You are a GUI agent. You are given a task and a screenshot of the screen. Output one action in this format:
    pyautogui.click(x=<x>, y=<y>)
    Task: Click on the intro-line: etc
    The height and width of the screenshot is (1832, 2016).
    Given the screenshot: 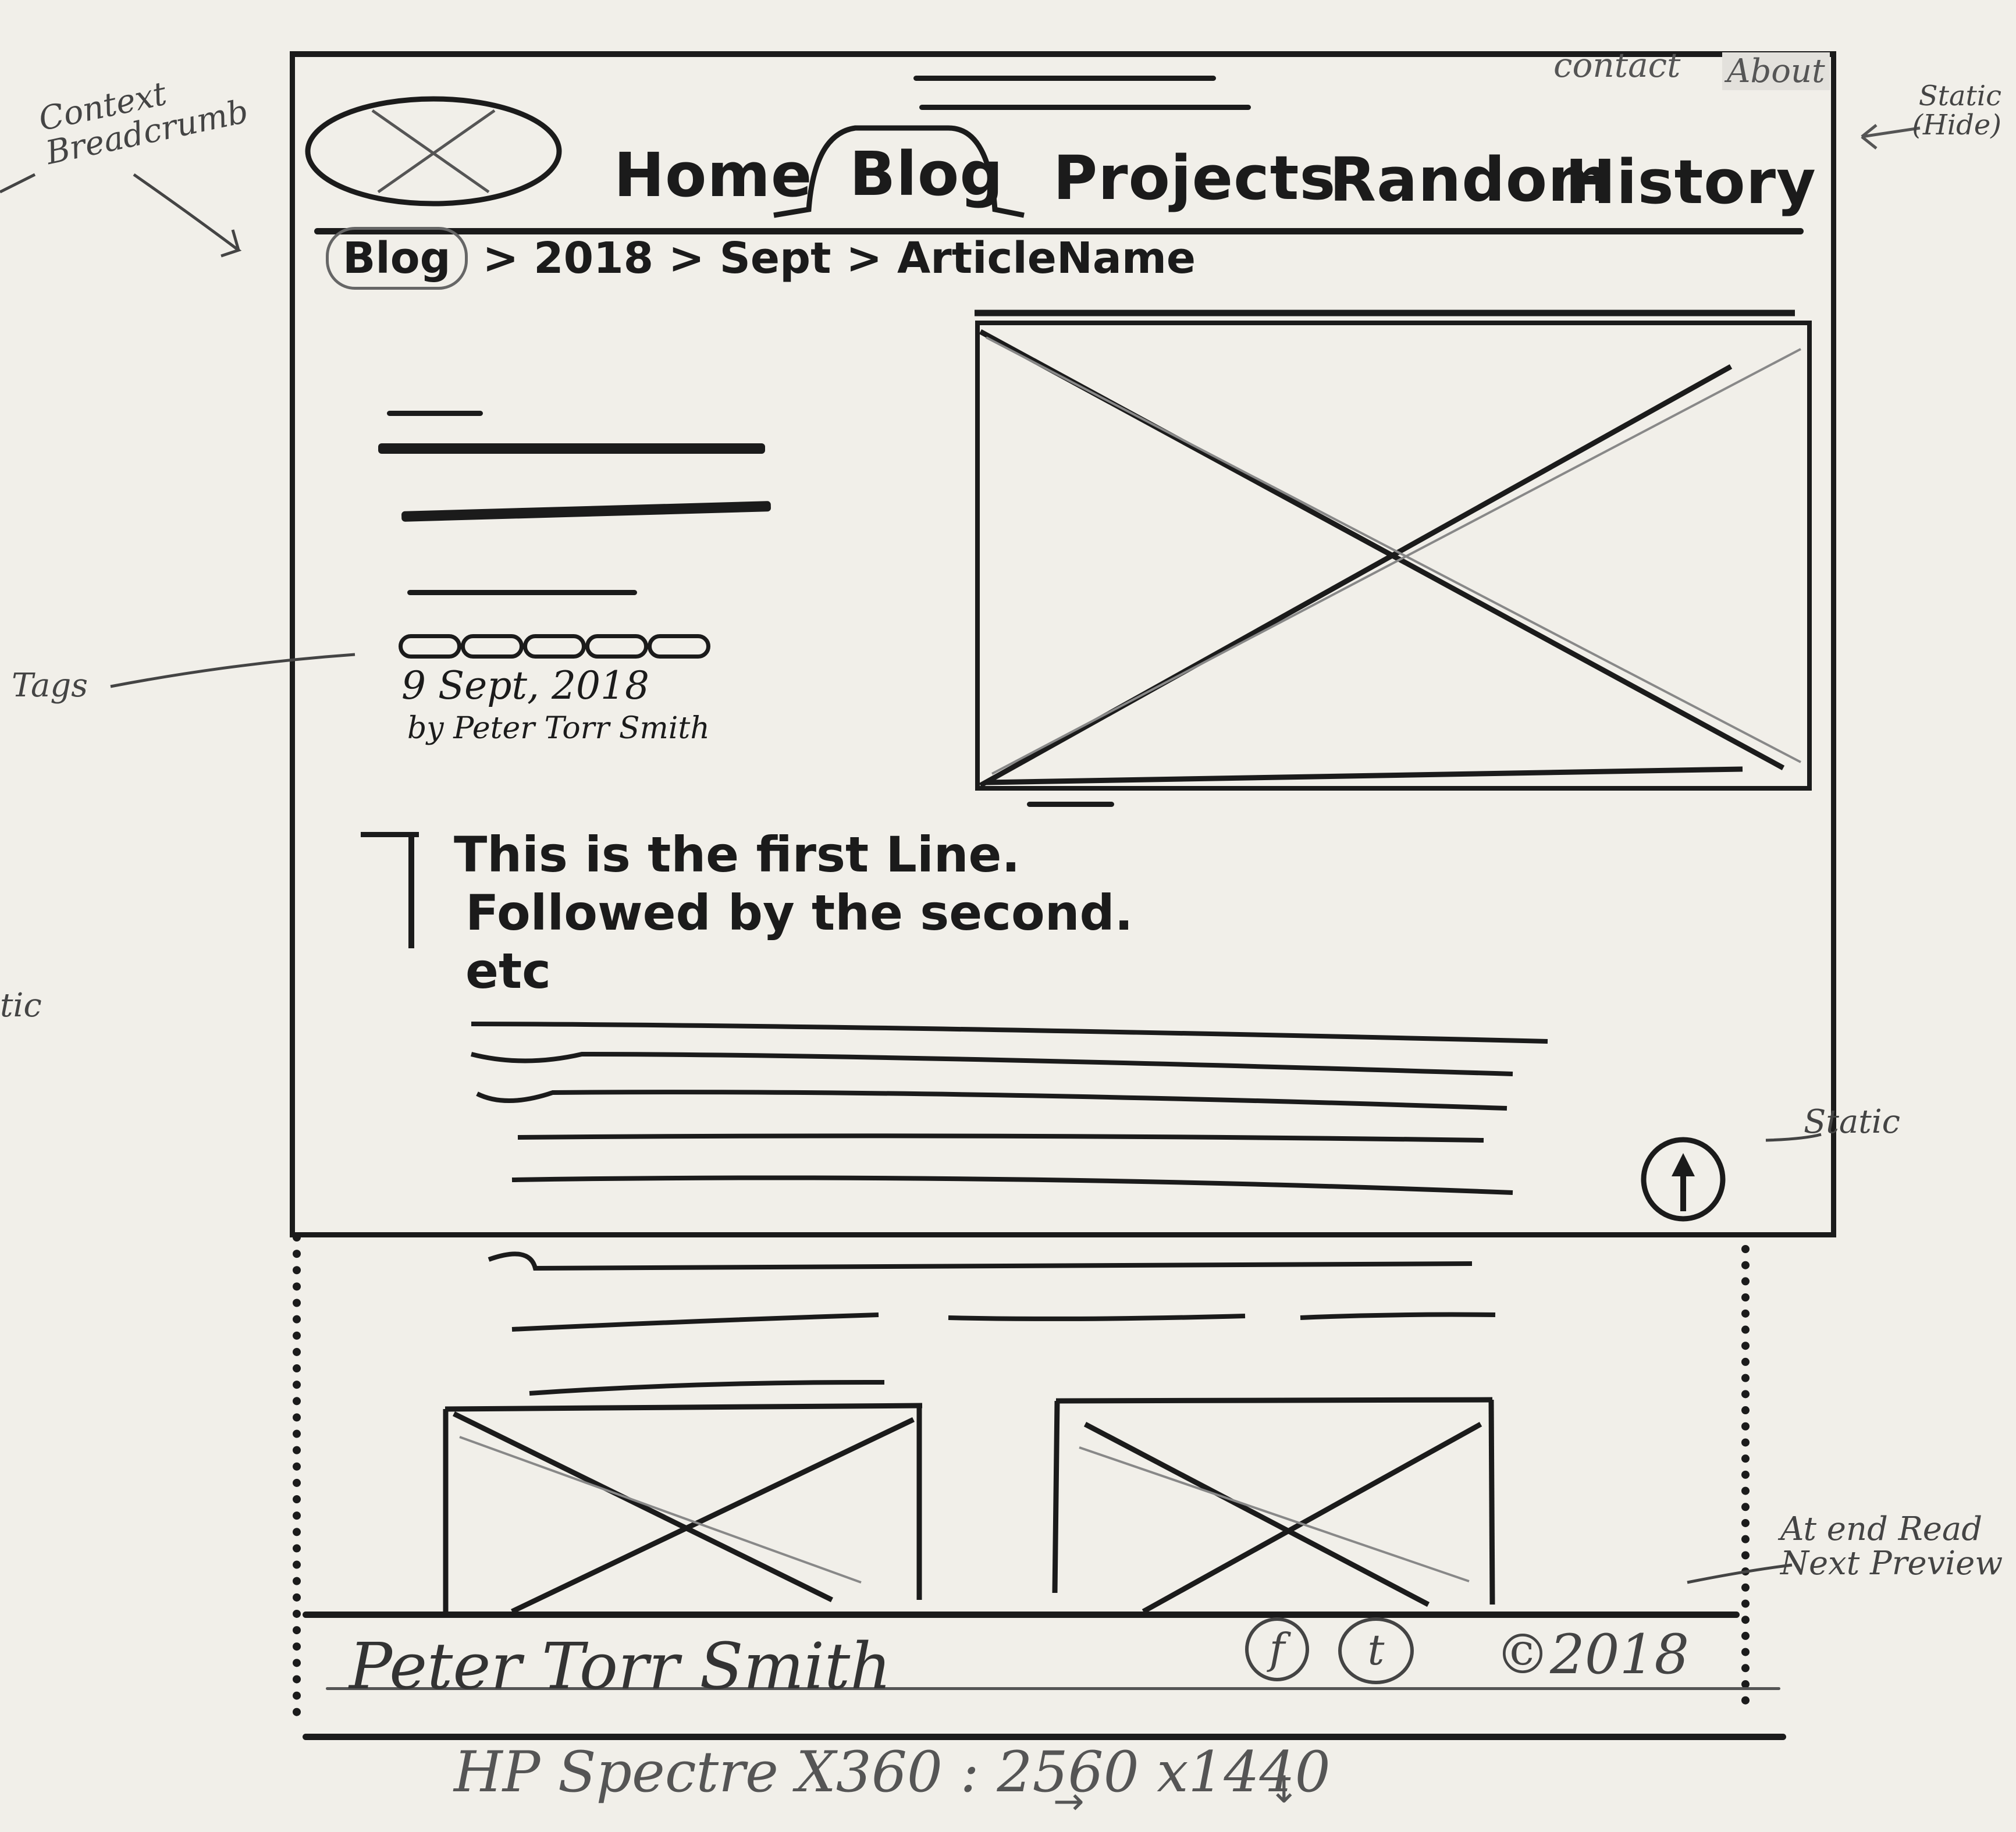 What is the action you would take?
    pyautogui.click(x=508, y=970)
    